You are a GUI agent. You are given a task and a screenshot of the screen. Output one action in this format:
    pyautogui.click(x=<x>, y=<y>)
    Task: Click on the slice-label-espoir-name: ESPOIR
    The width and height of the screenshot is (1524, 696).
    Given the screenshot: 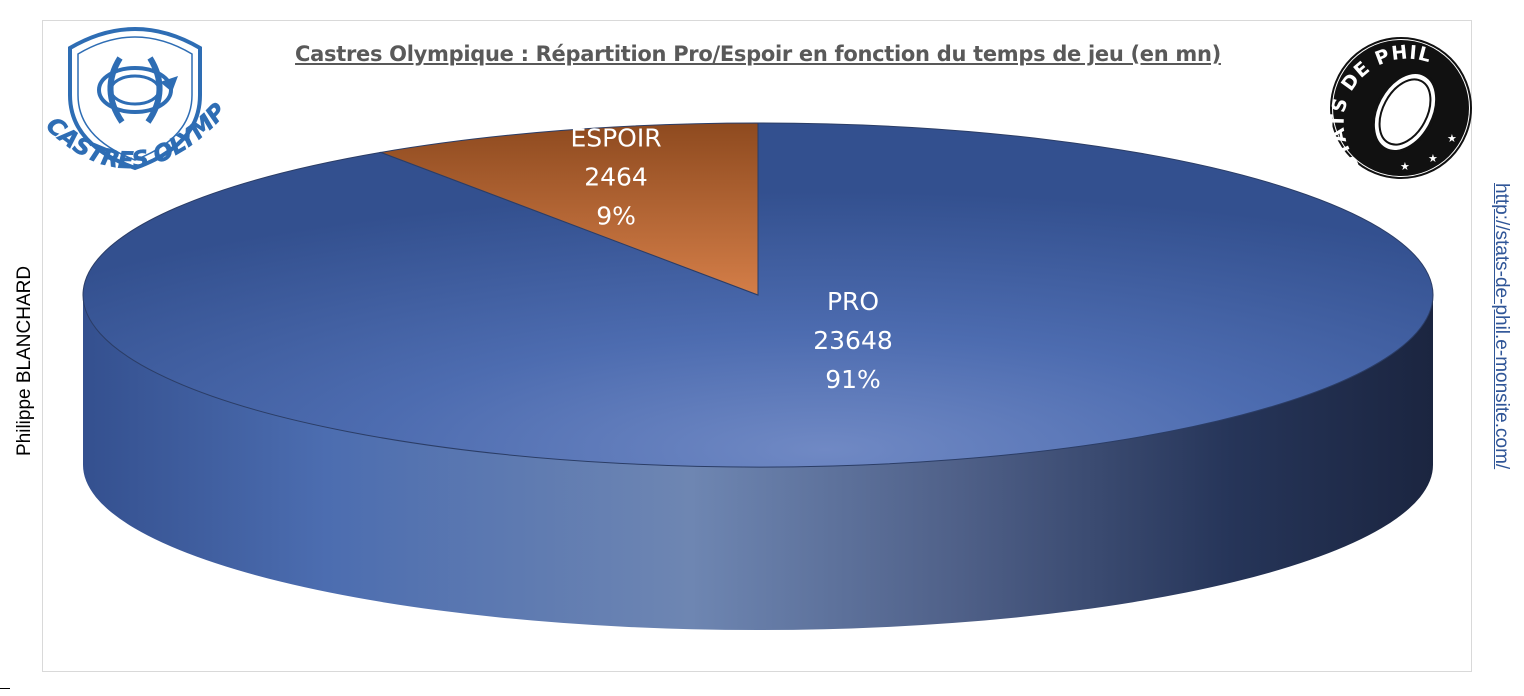 What is the action you would take?
    pyautogui.click(x=615, y=138)
    